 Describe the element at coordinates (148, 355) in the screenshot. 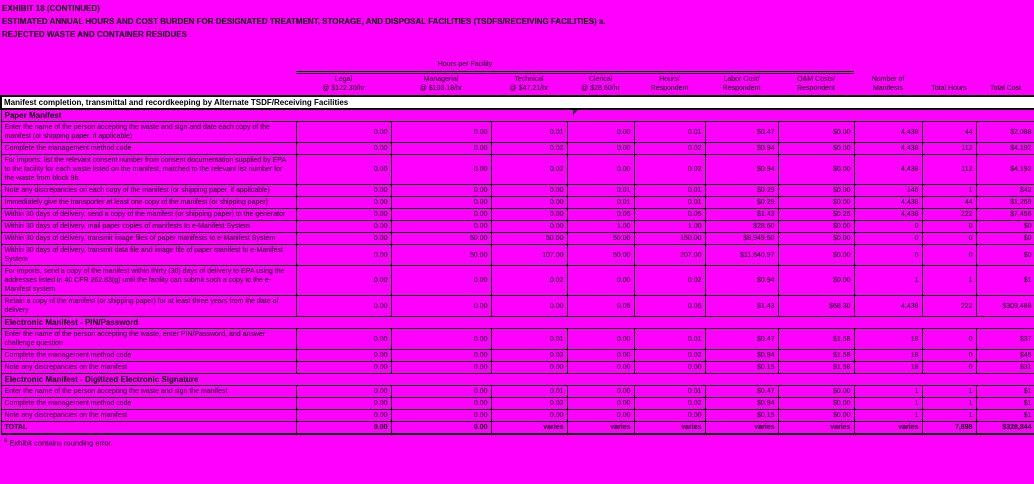

I see `activity-cell: Complete the management method code` at that location.